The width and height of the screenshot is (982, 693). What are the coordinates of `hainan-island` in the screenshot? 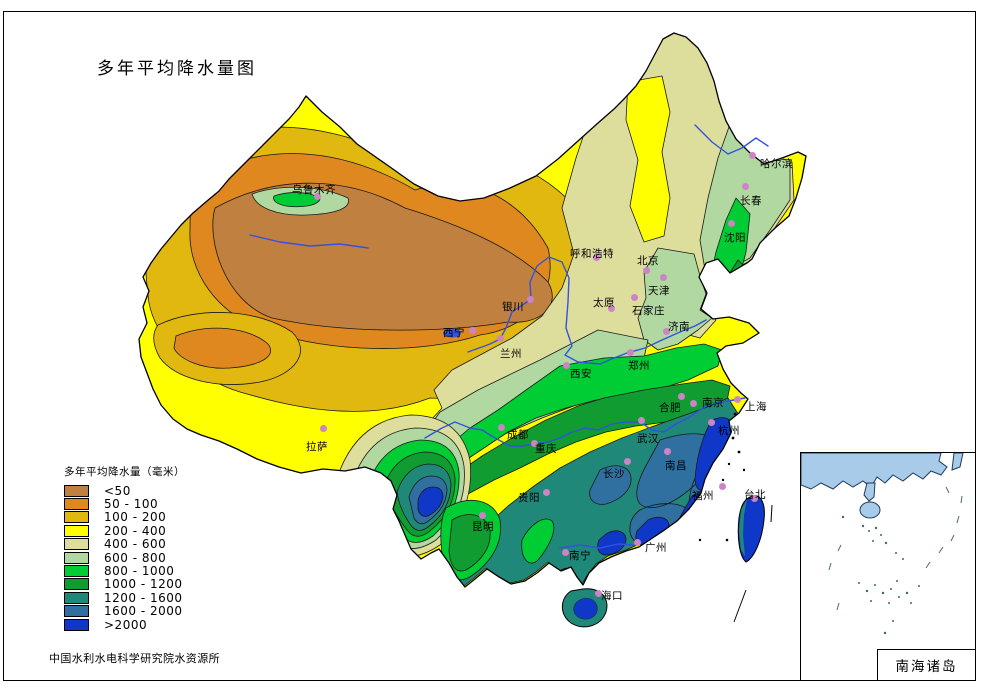 It's located at (584, 608).